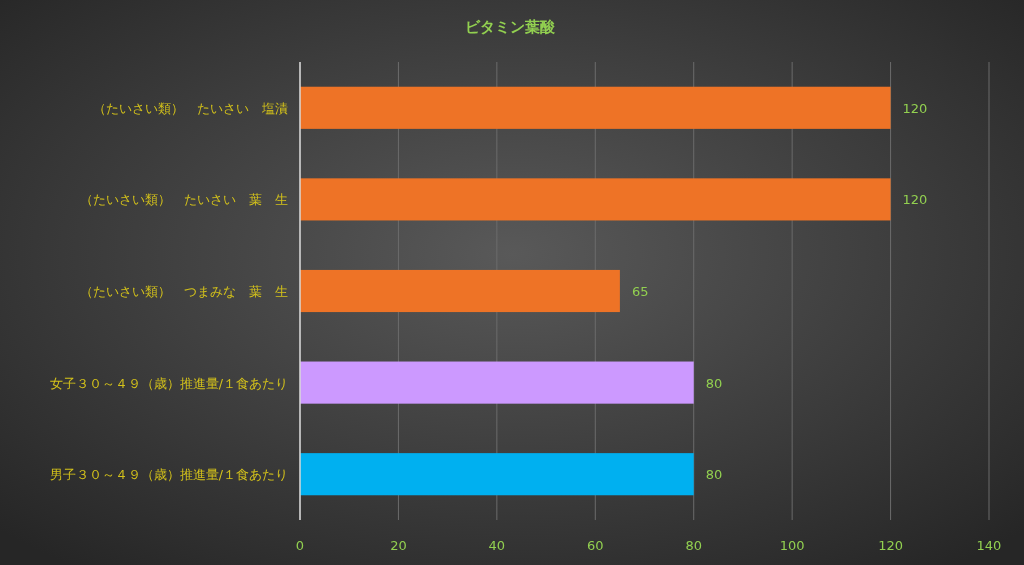  What do you see at coordinates (168, 383) in the screenshot?
I see `y-tick-label: 女子３０～４９（歳）推進量/１食あたり` at bounding box center [168, 383].